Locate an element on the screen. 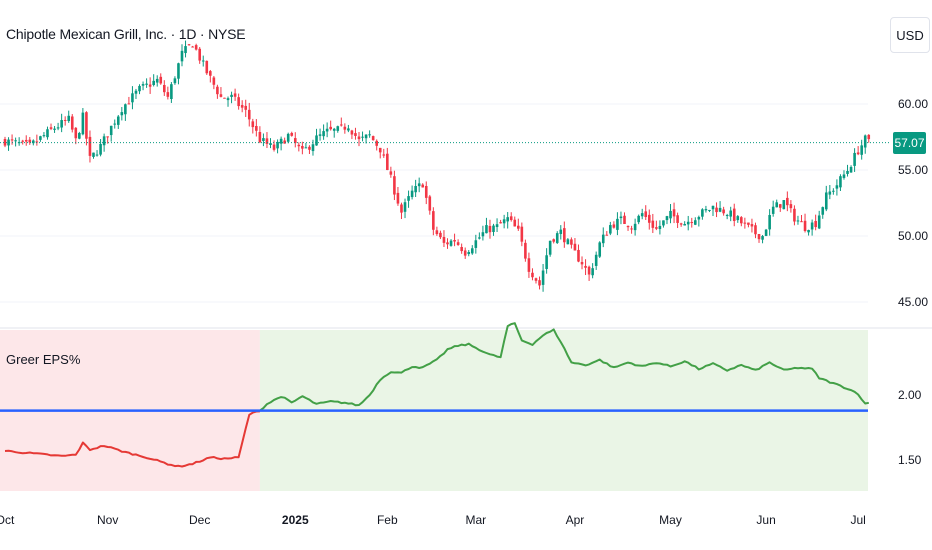 The height and width of the screenshot is (550, 932). indicator-axis-label: 2.00 is located at coordinates (910, 395).